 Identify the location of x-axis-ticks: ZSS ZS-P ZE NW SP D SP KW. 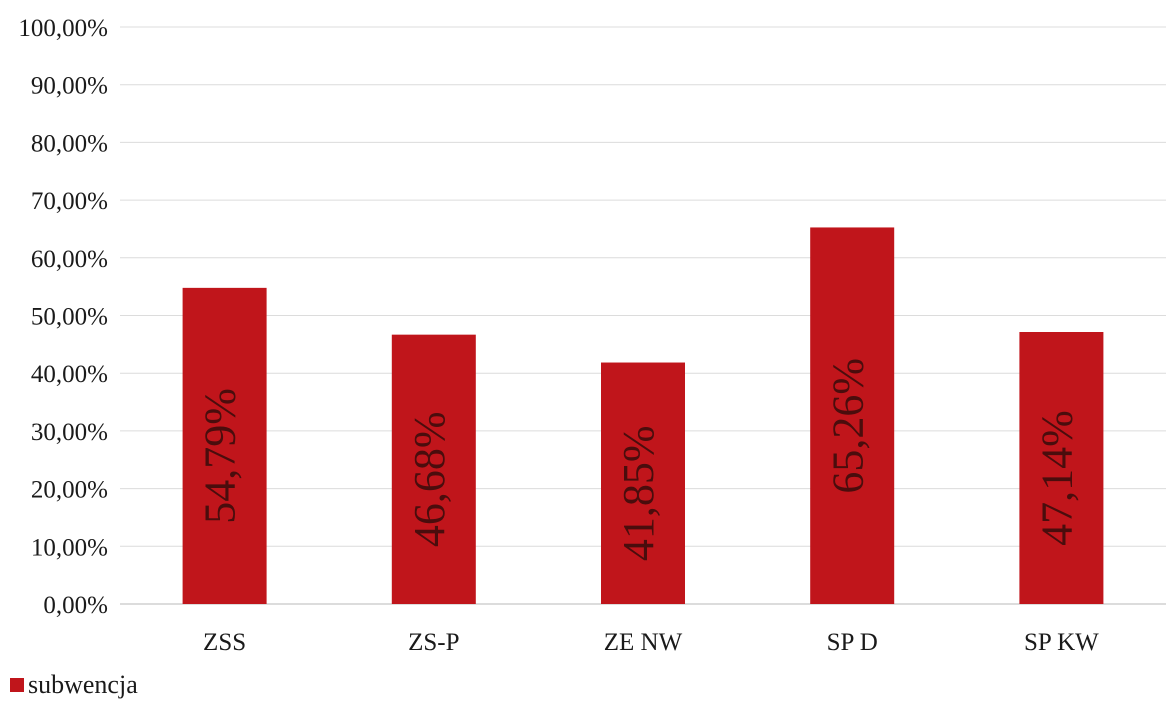
(651, 642).